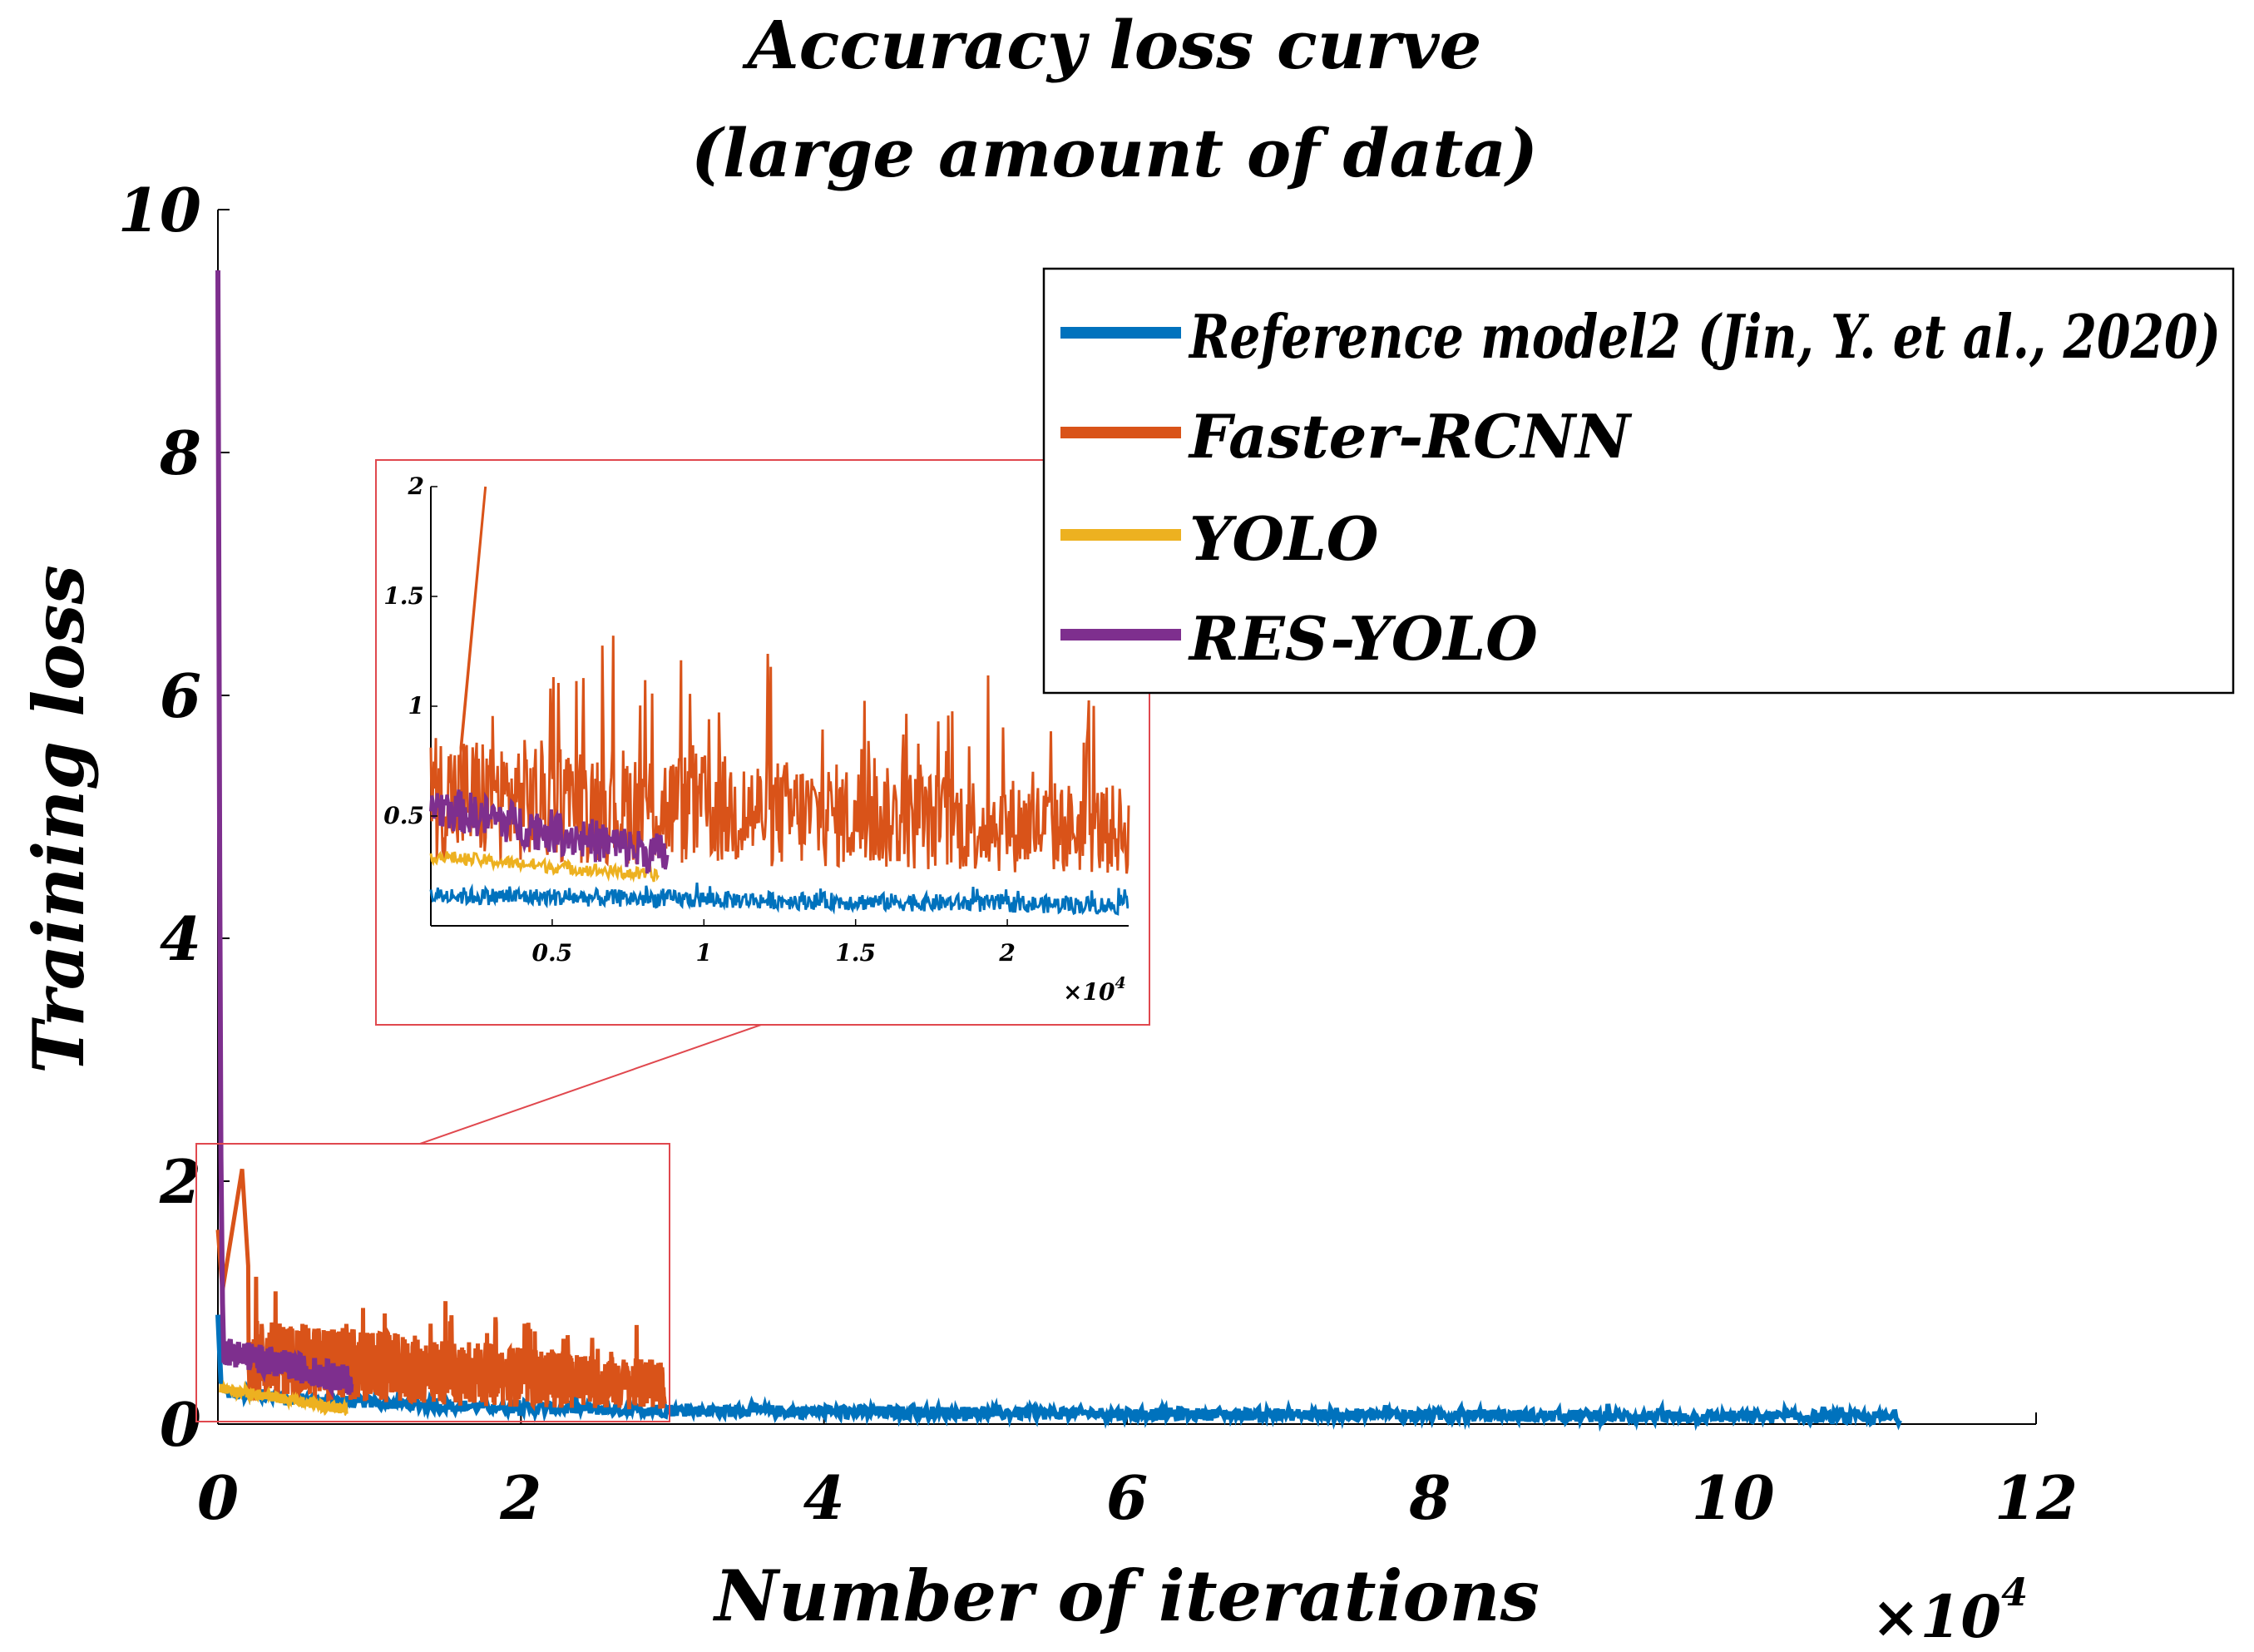  What do you see at coordinates (1284, 538) in the screenshot?
I see `legend-label-yolo: YOLO` at bounding box center [1284, 538].